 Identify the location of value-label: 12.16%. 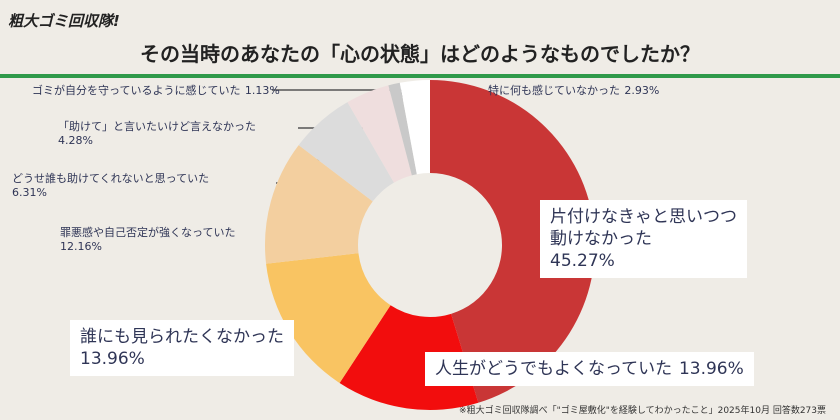
(81, 246).